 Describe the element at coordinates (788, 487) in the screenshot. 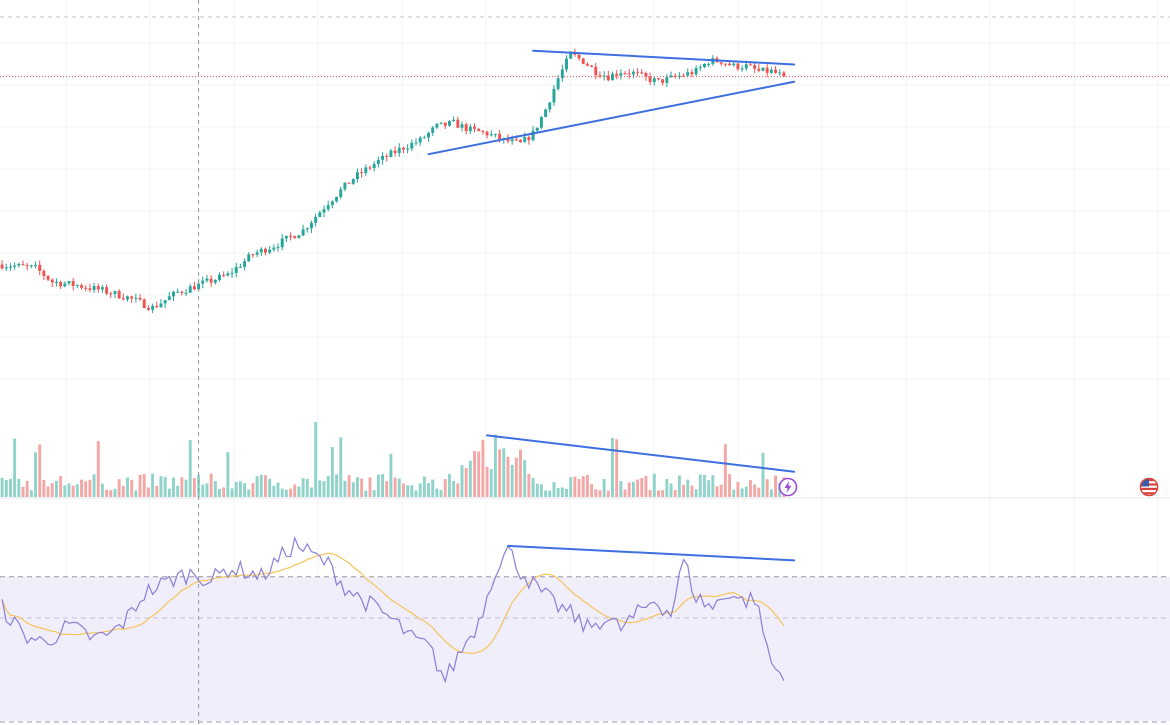

I see `lightning-icon` at that location.